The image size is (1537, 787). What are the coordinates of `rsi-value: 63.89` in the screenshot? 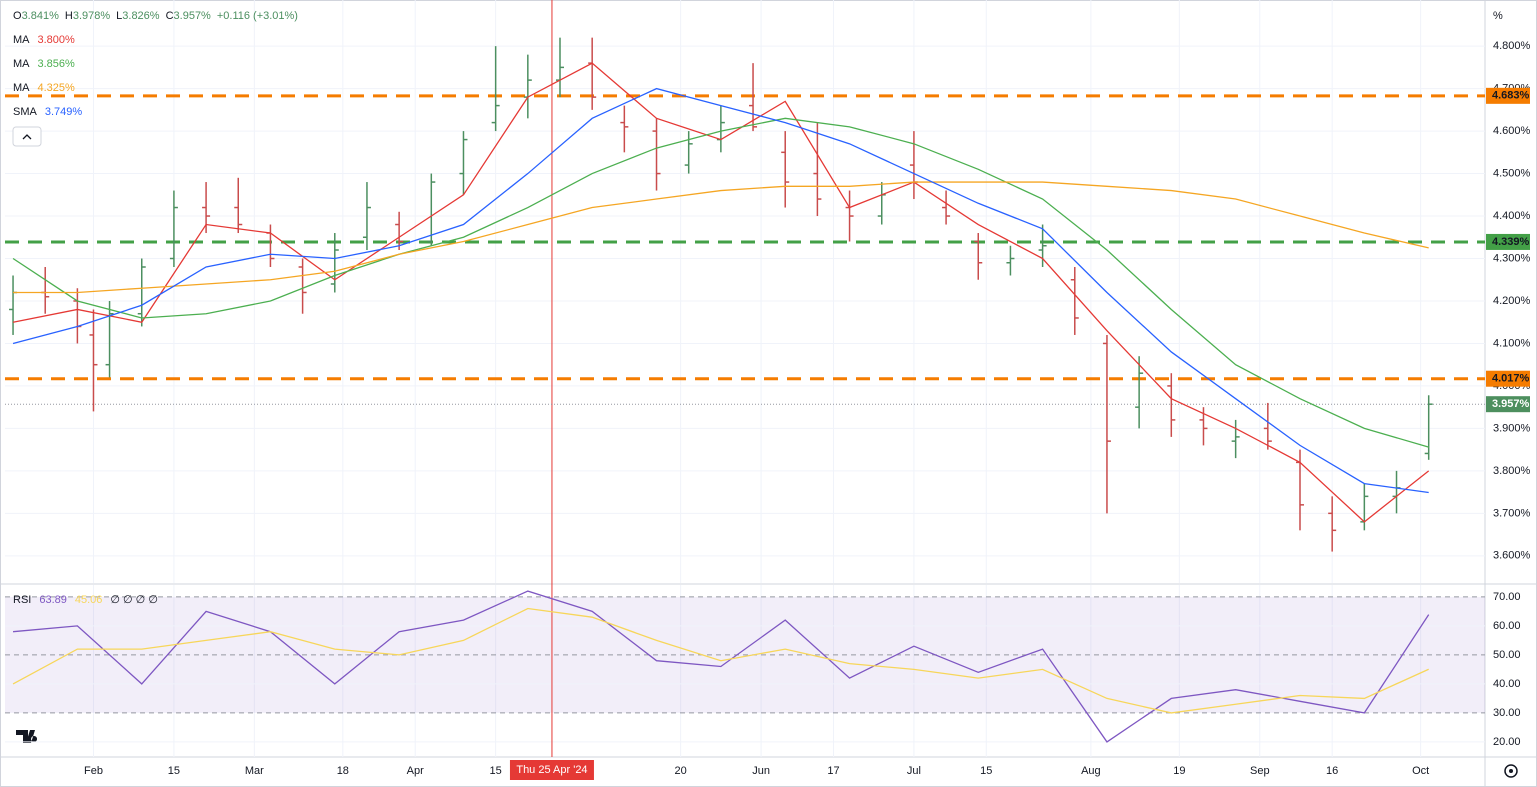 It's located at (53, 600).